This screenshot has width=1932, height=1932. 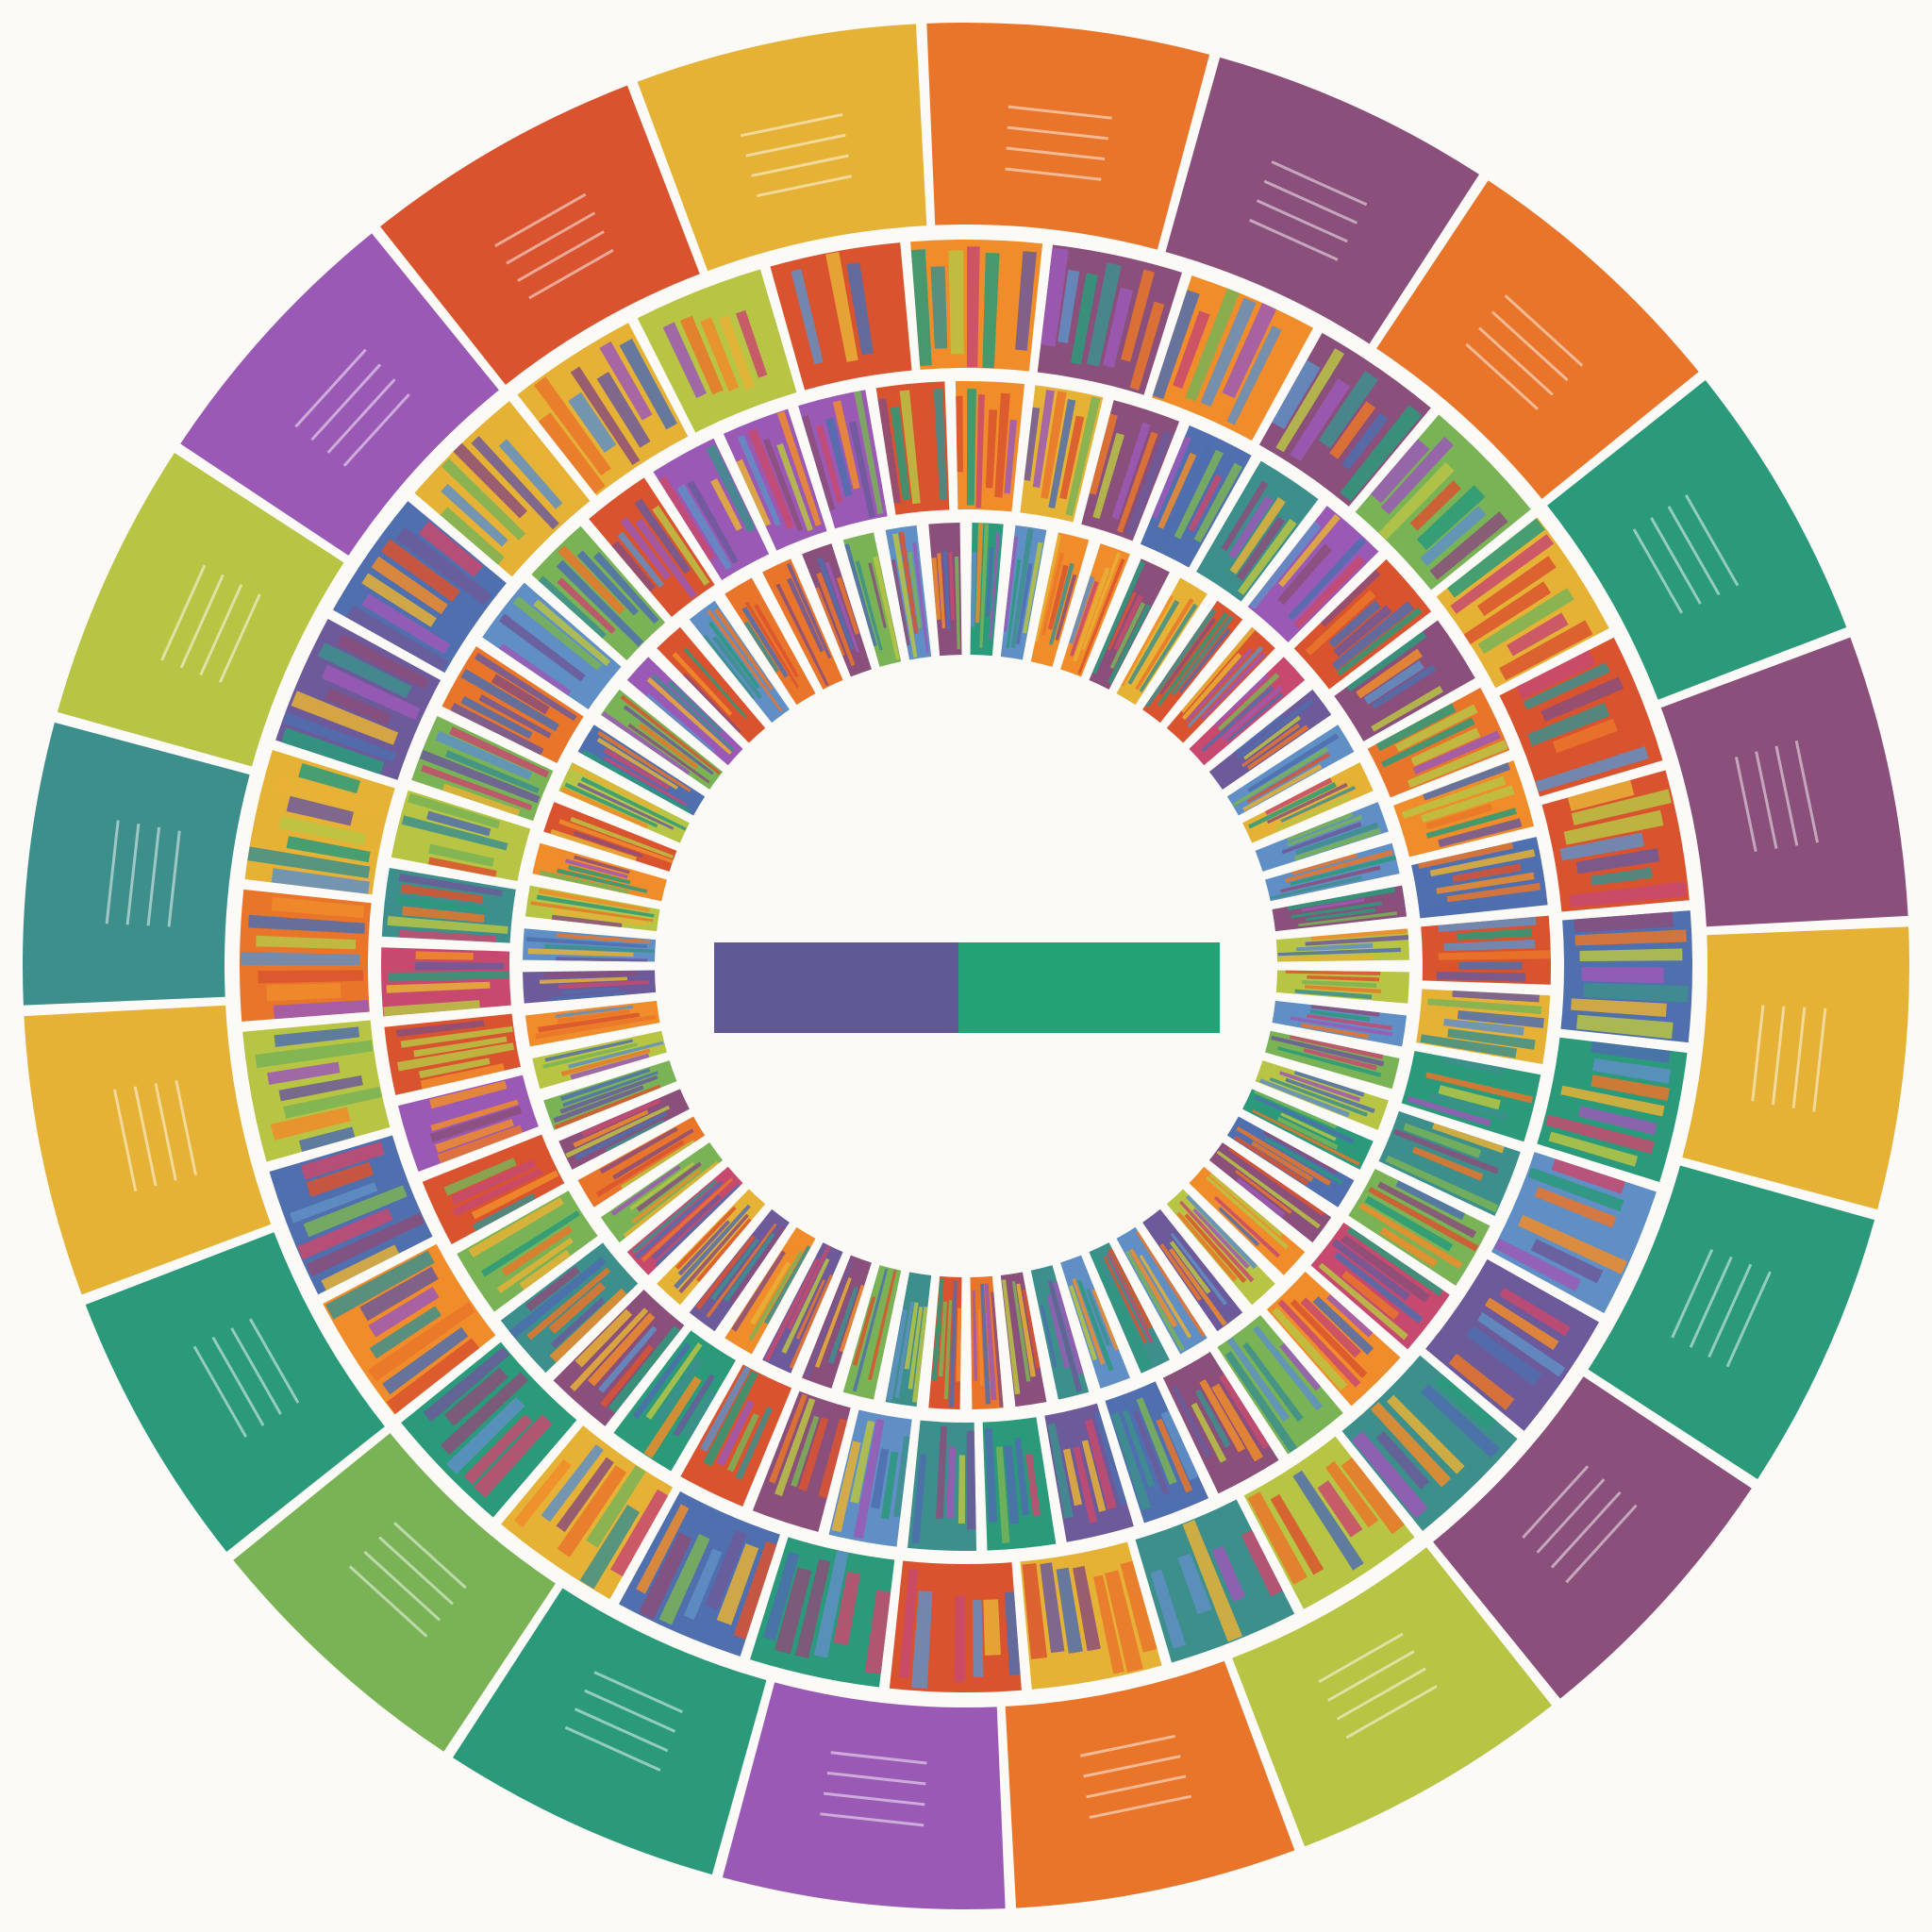 I want to click on center-bar-left, so click(x=836, y=988).